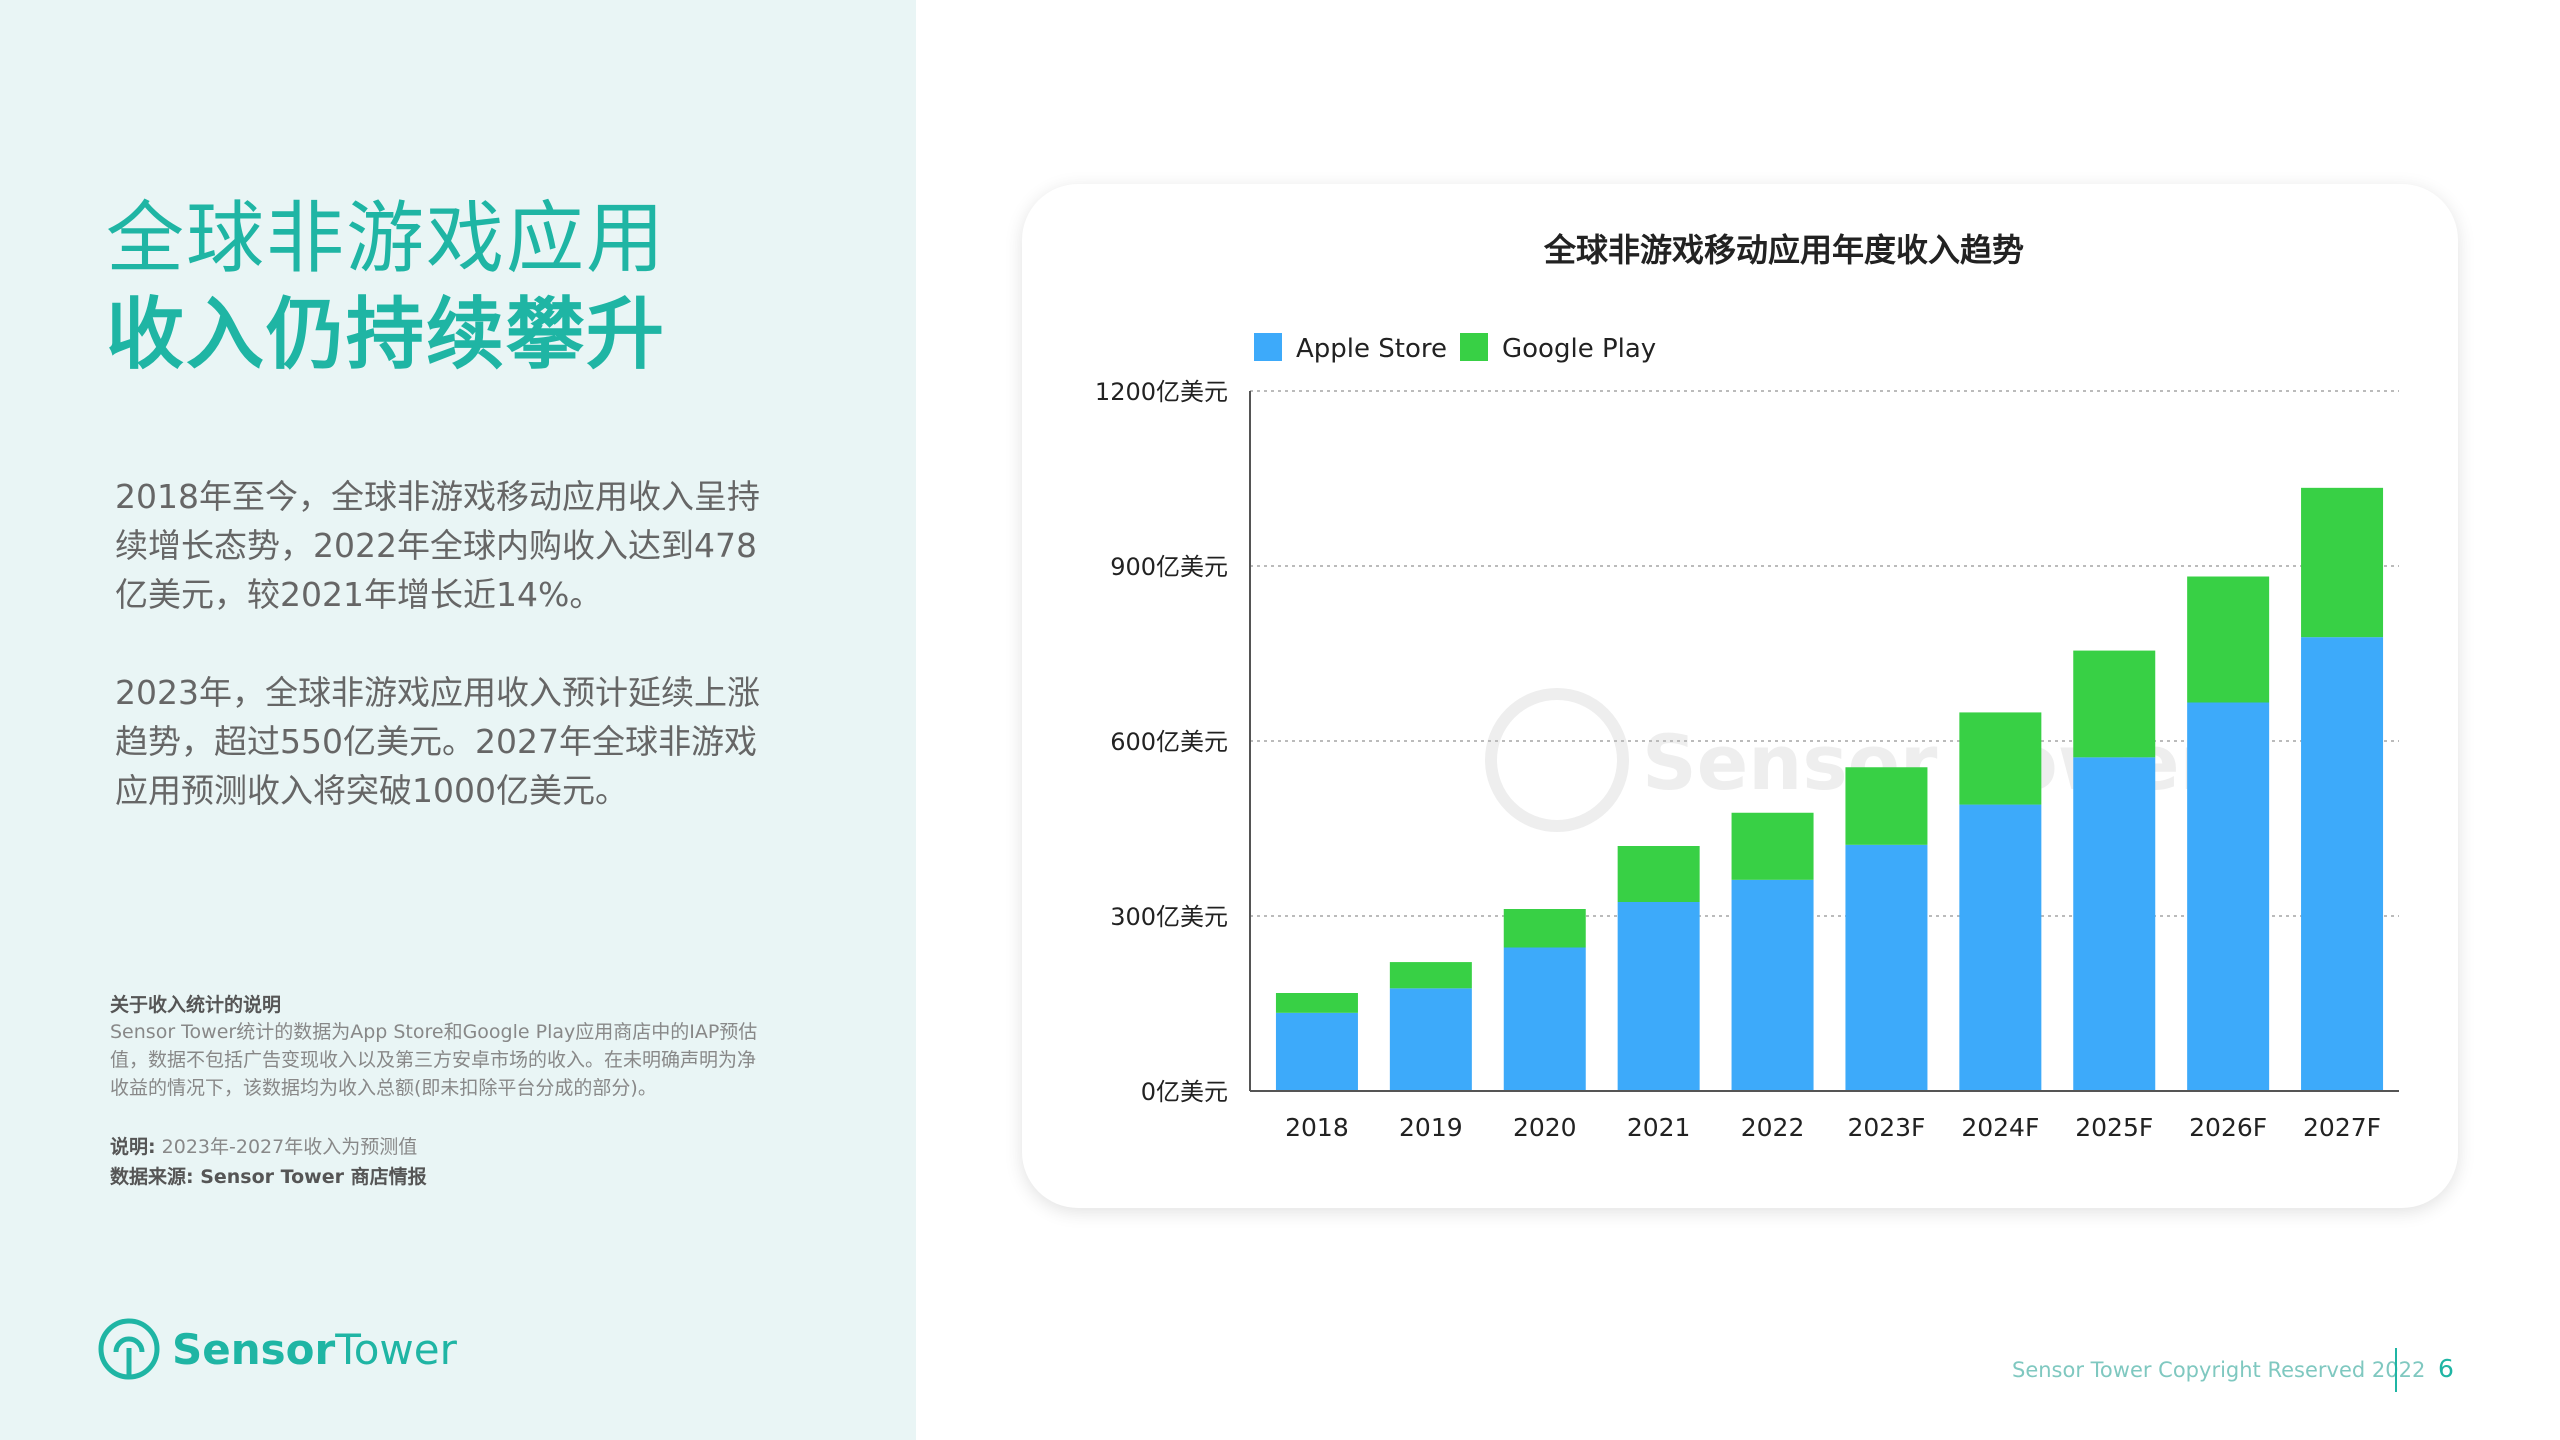  I want to click on legend-label-1: Google Play, so click(1579, 349).